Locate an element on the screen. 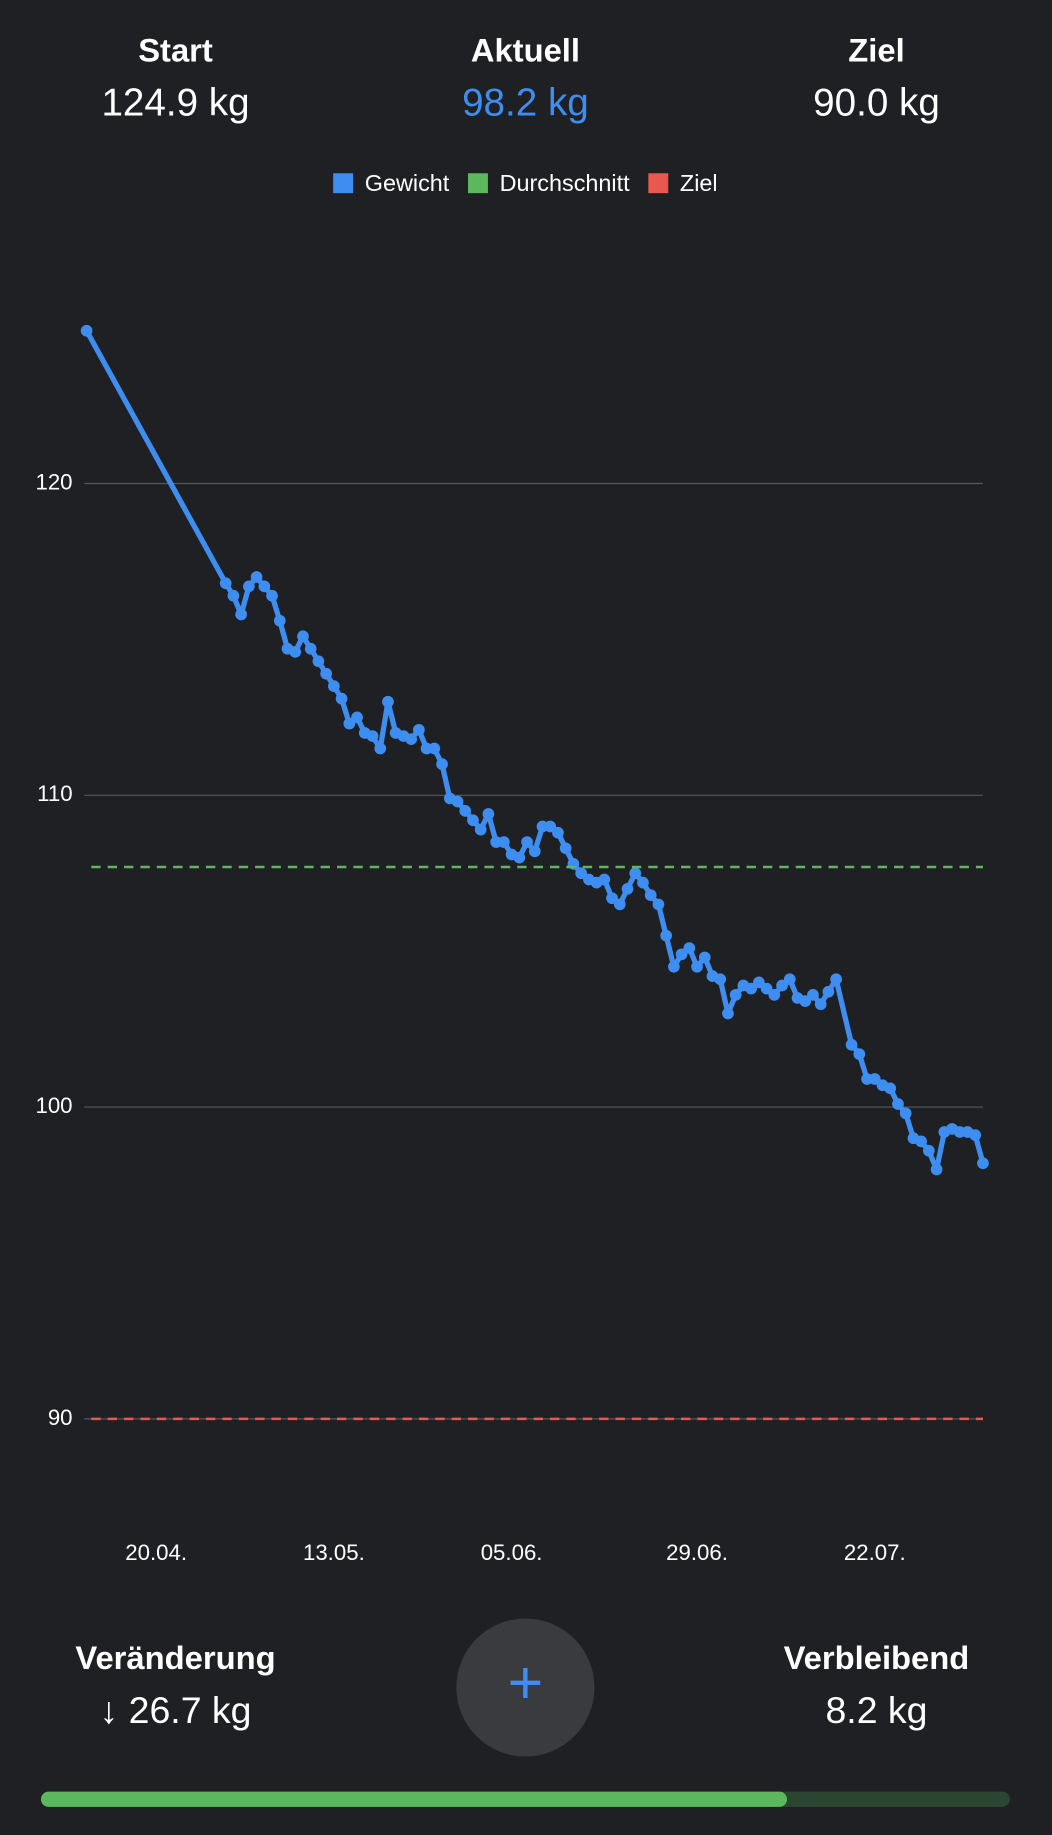  add-button: + is located at coordinates (525, 1687).